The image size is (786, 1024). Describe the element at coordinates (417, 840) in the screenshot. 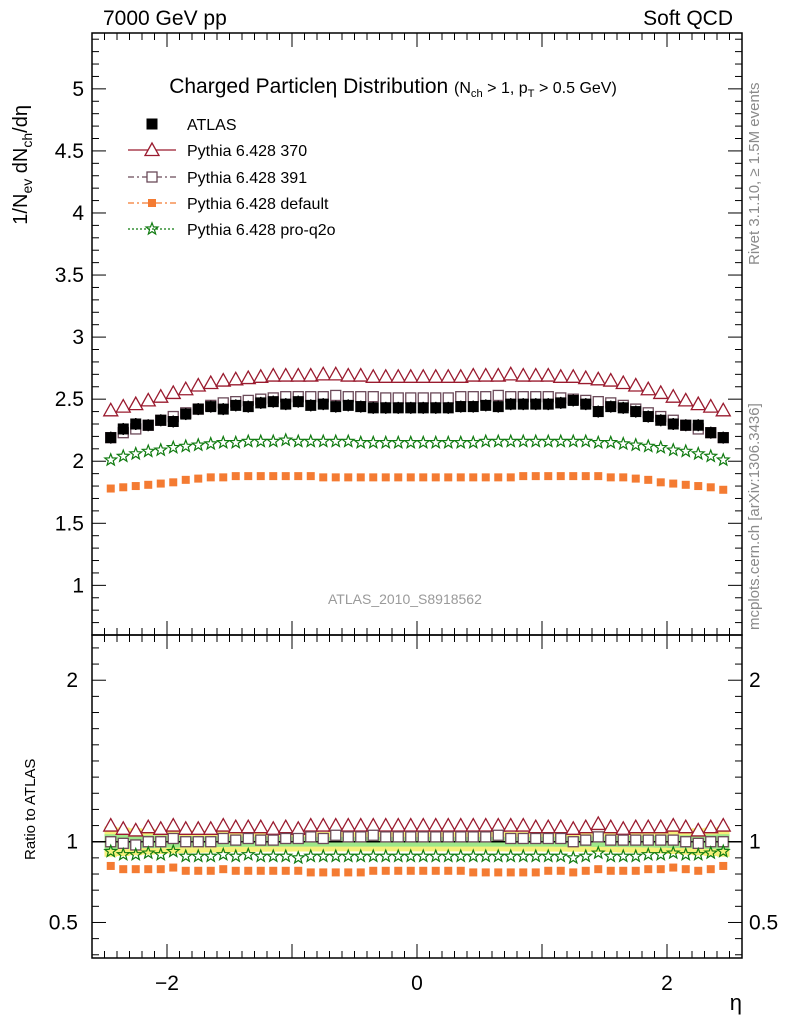

I see `ratio-series-p391` at that location.